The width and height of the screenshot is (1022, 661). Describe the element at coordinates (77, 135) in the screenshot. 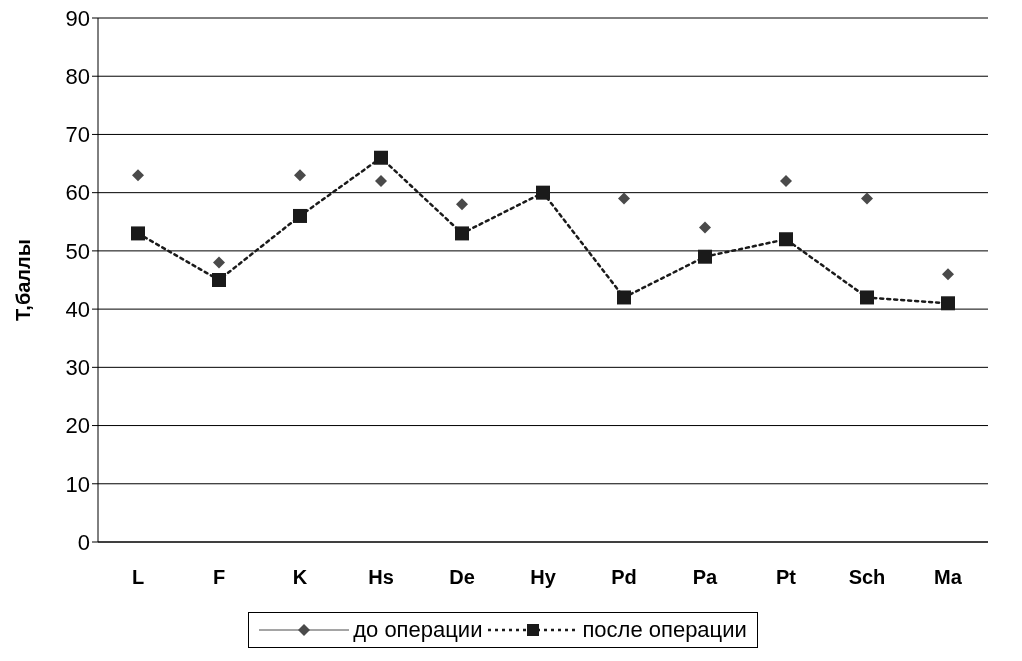

I see `y-tick-label: 70` at that location.